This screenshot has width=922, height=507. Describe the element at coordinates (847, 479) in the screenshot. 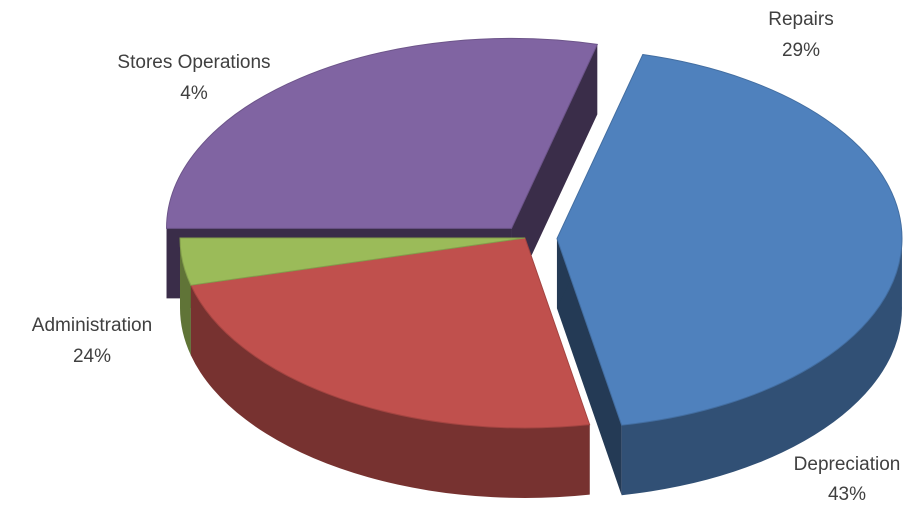

I see `slice-label-depreciation: Depreciation 43%` at that location.